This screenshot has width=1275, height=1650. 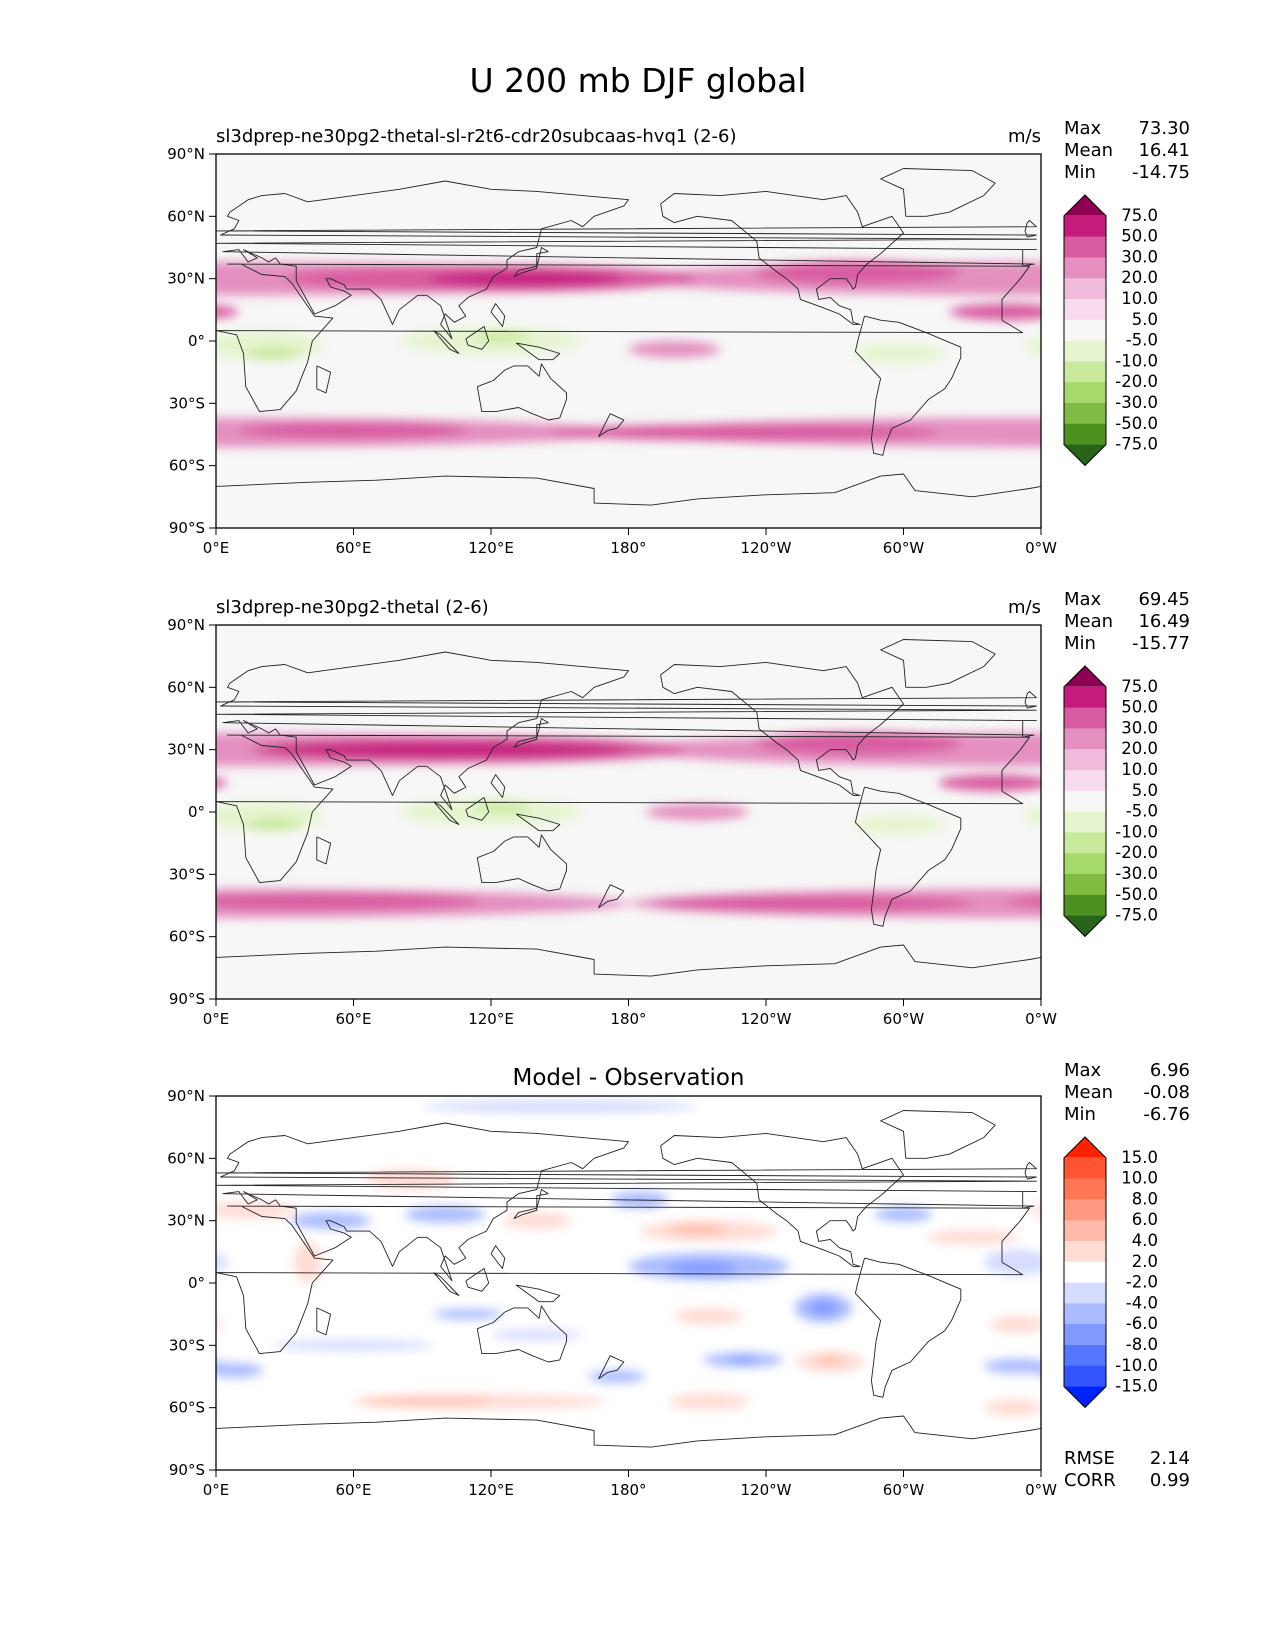 What do you see at coordinates (1041, 1019) in the screenshot?
I see `x-tick-label: 0°W` at bounding box center [1041, 1019].